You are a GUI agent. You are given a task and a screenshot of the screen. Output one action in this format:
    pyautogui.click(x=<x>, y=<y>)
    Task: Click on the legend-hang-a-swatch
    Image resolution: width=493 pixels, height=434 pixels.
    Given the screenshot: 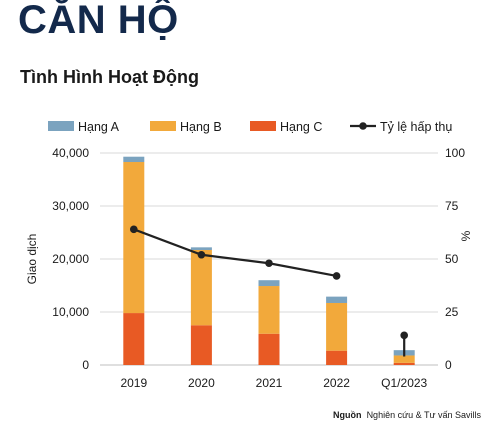 What is the action you would take?
    pyautogui.click(x=61, y=126)
    